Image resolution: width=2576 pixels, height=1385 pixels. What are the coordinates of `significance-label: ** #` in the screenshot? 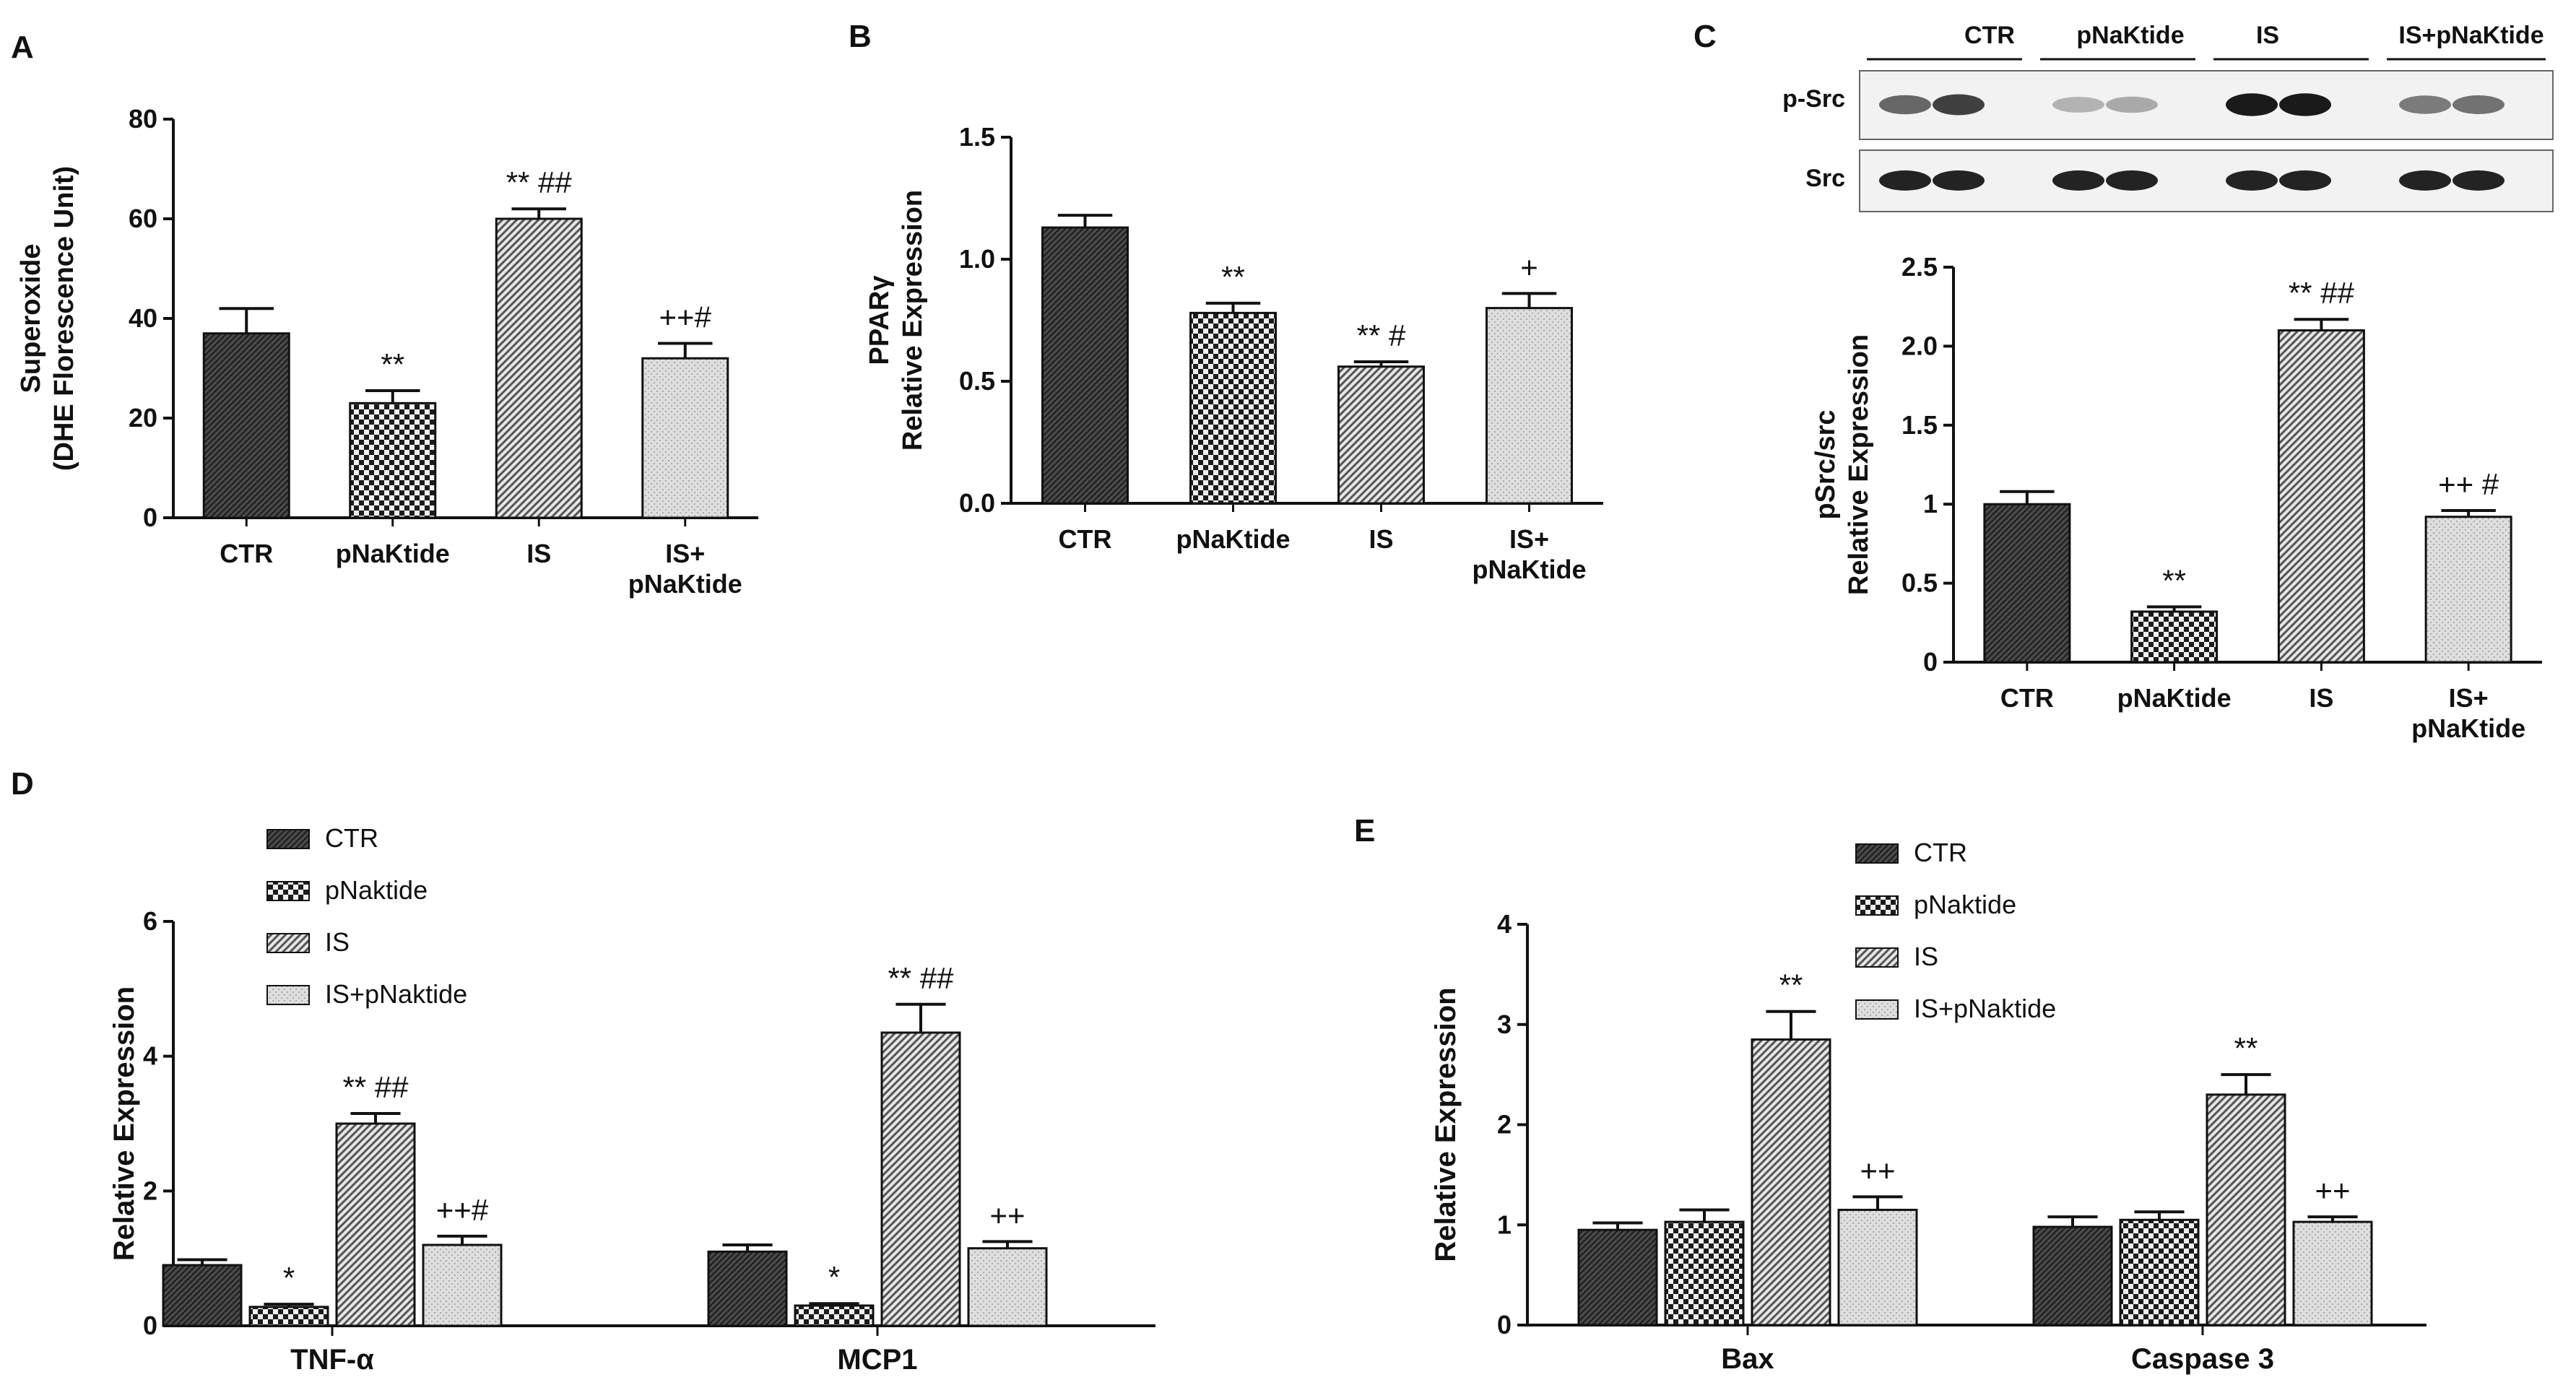 It's located at (1381, 335).